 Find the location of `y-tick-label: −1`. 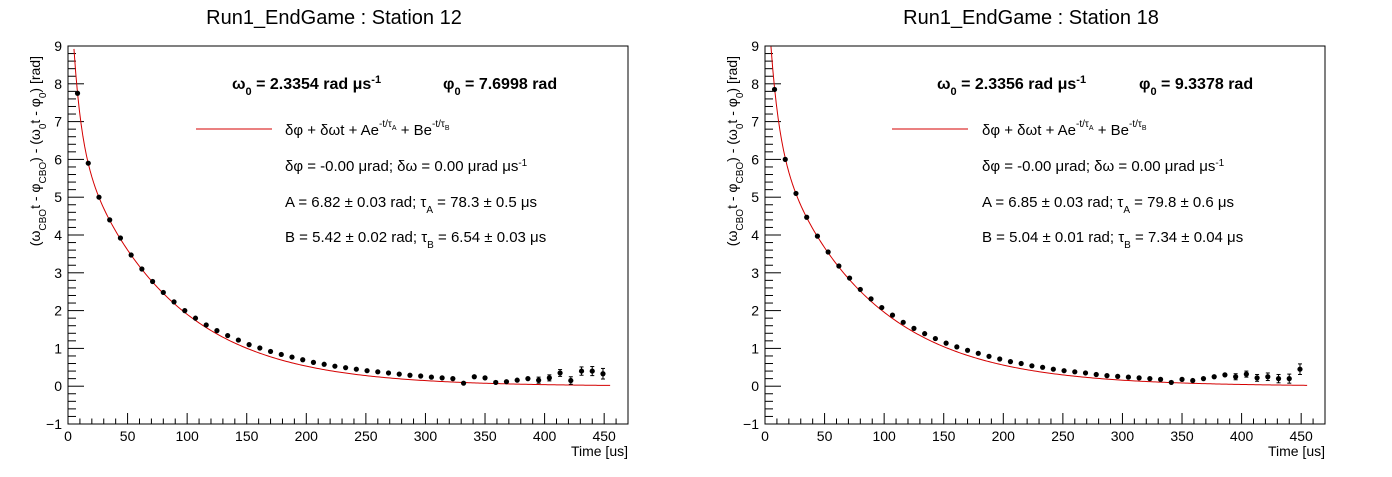

y-tick-label: −1 is located at coordinates (54, 424).